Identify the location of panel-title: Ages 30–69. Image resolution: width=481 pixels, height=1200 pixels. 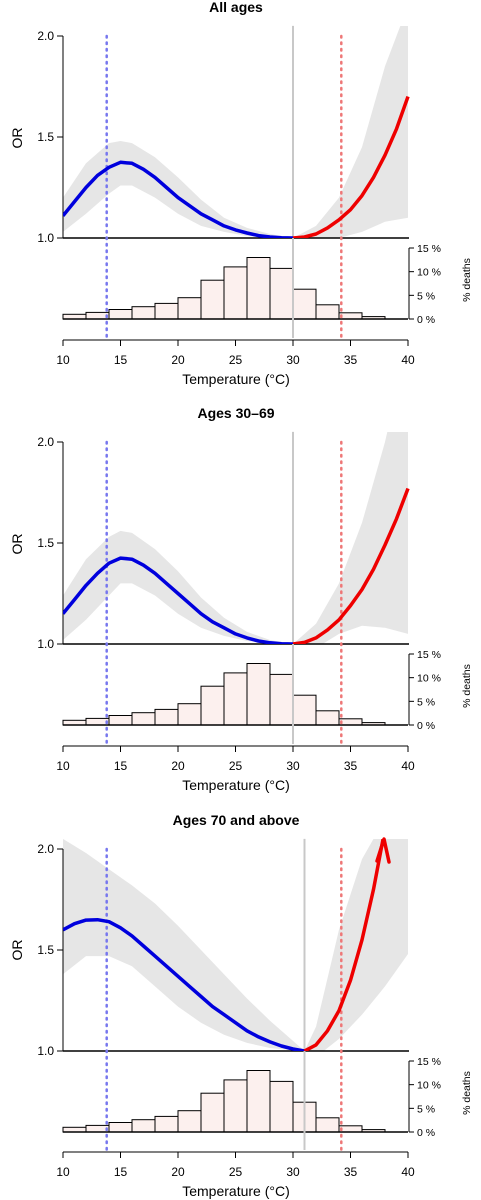
(235, 413).